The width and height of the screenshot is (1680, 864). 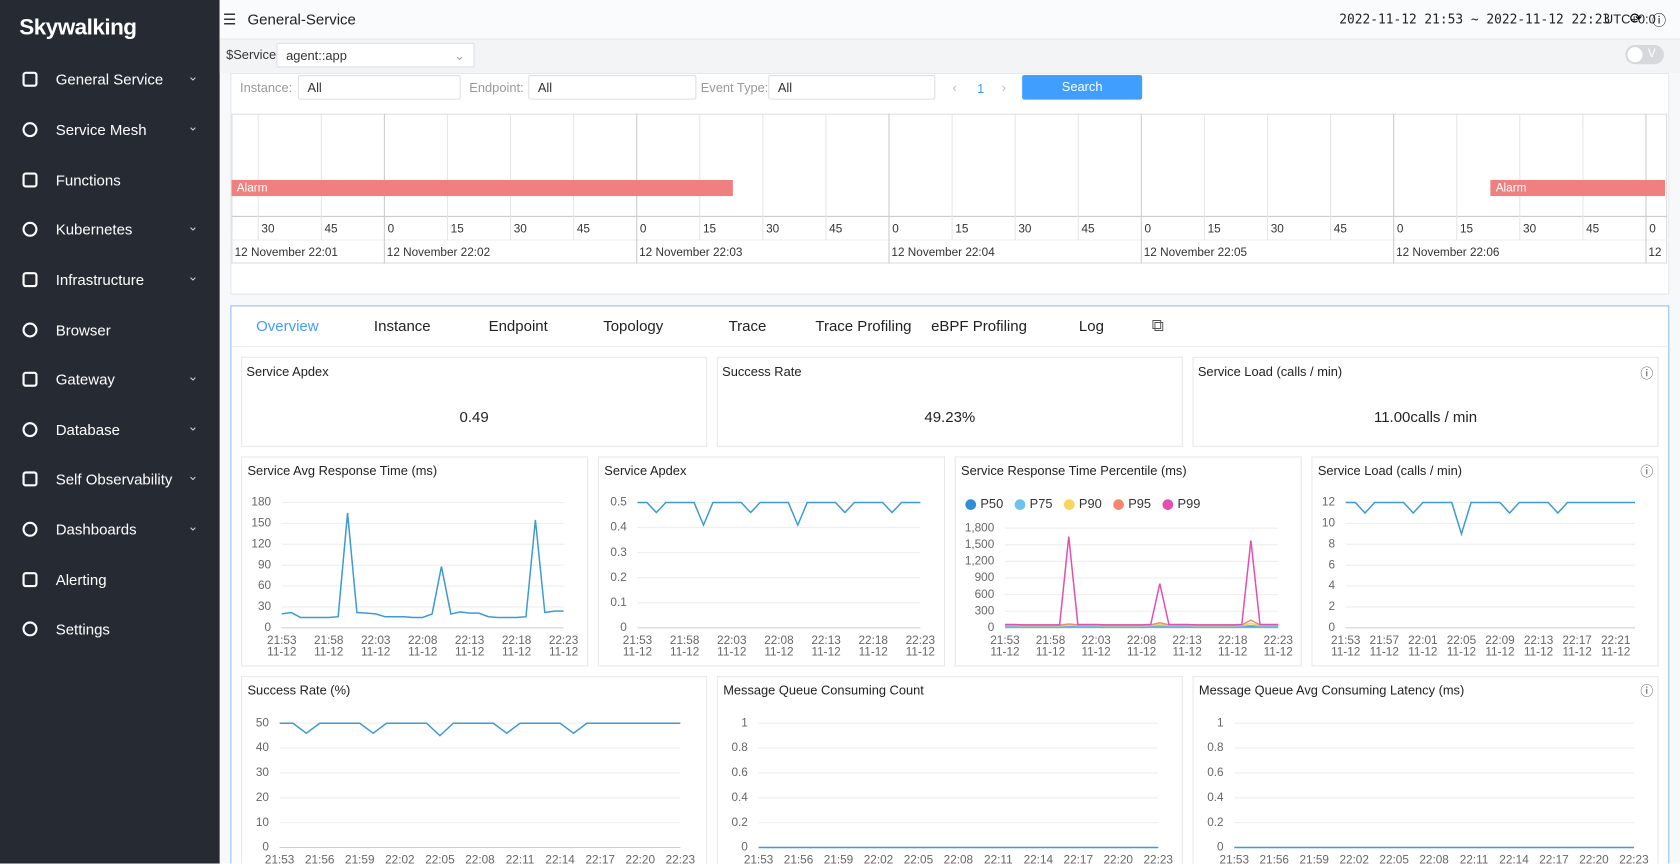 What do you see at coordinates (545, 88) in the screenshot?
I see `endpoint-value: All` at bounding box center [545, 88].